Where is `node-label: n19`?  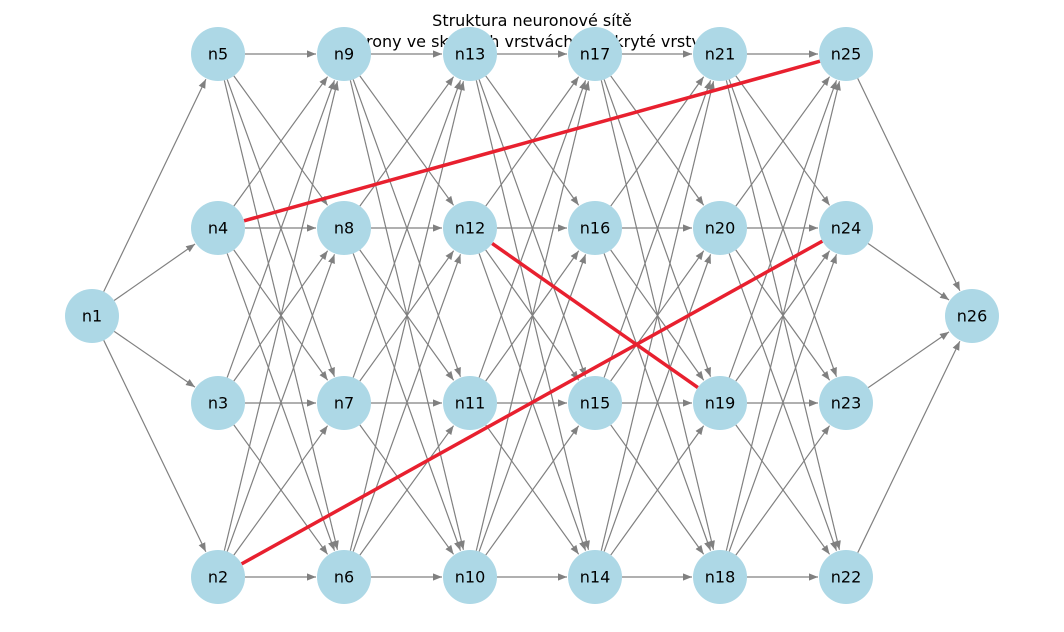
node-label: n19 is located at coordinates (720, 403).